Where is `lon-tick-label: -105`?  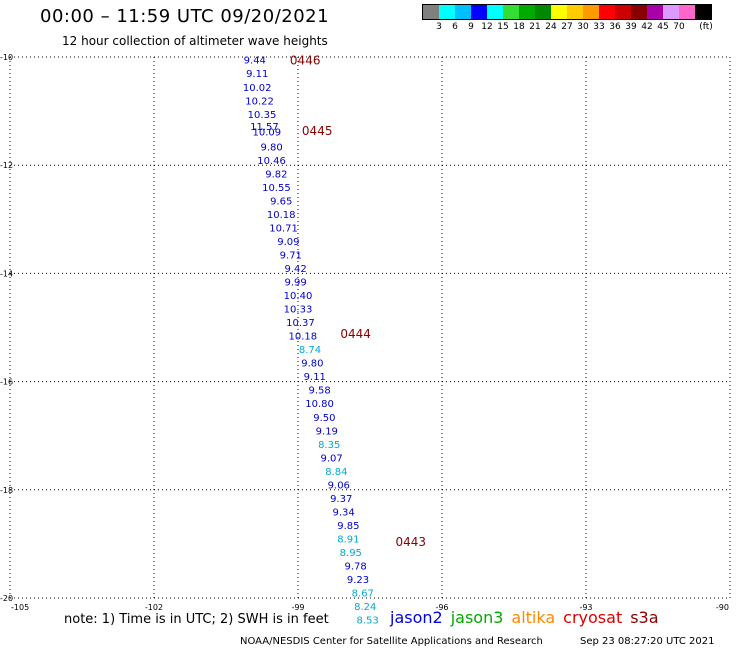 lon-tick-label: -105 is located at coordinates (20, 607).